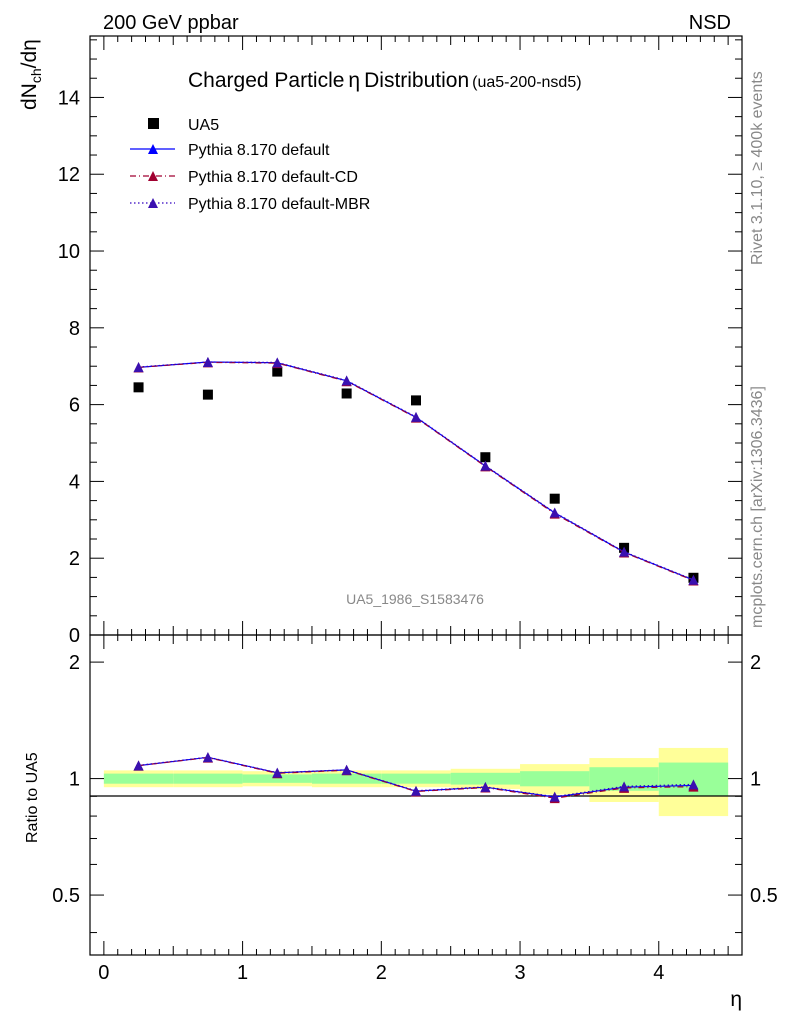  Describe the element at coordinates (66, 896) in the screenshot. I see `ratio-y-tick-label: 0.5` at that location.